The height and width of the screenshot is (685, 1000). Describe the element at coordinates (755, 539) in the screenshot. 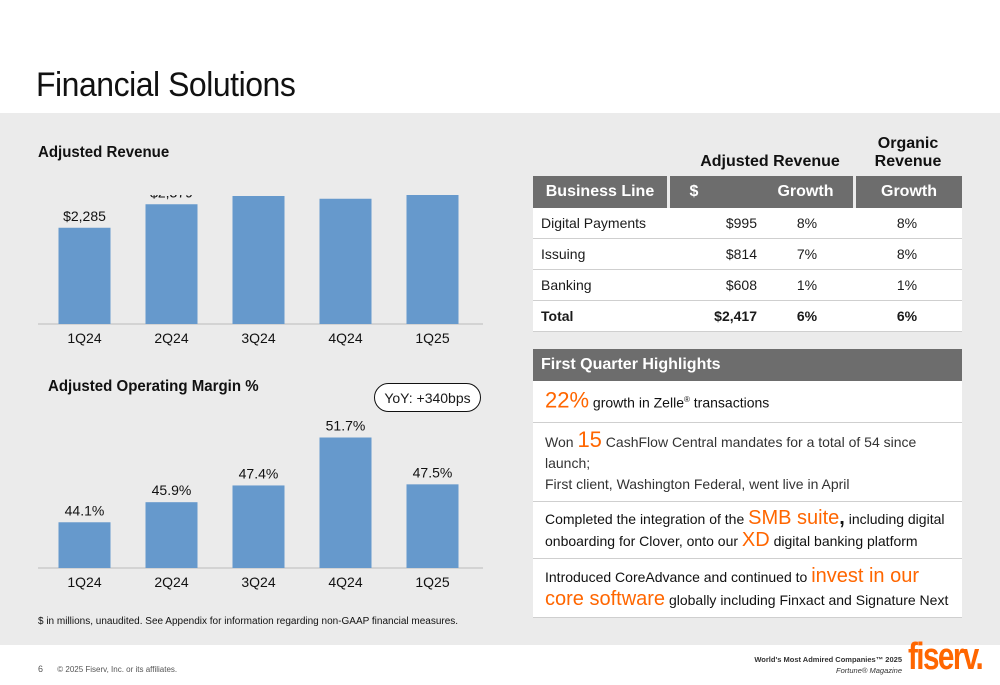

I see `highlight-emphasis: XD` at that location.